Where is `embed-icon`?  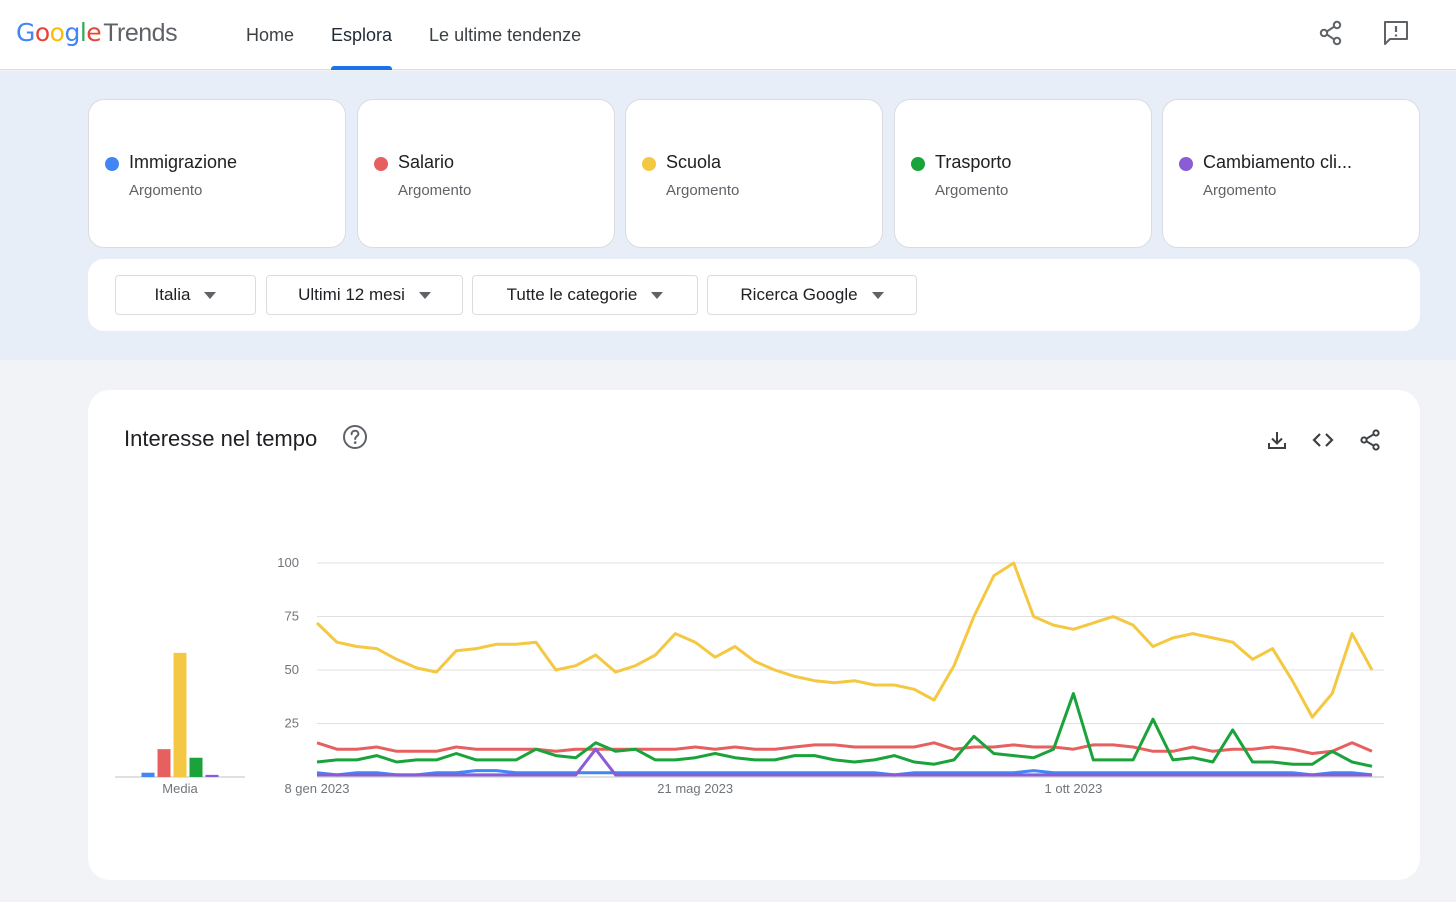 embed-icon is located at coordinates (1323, 440).